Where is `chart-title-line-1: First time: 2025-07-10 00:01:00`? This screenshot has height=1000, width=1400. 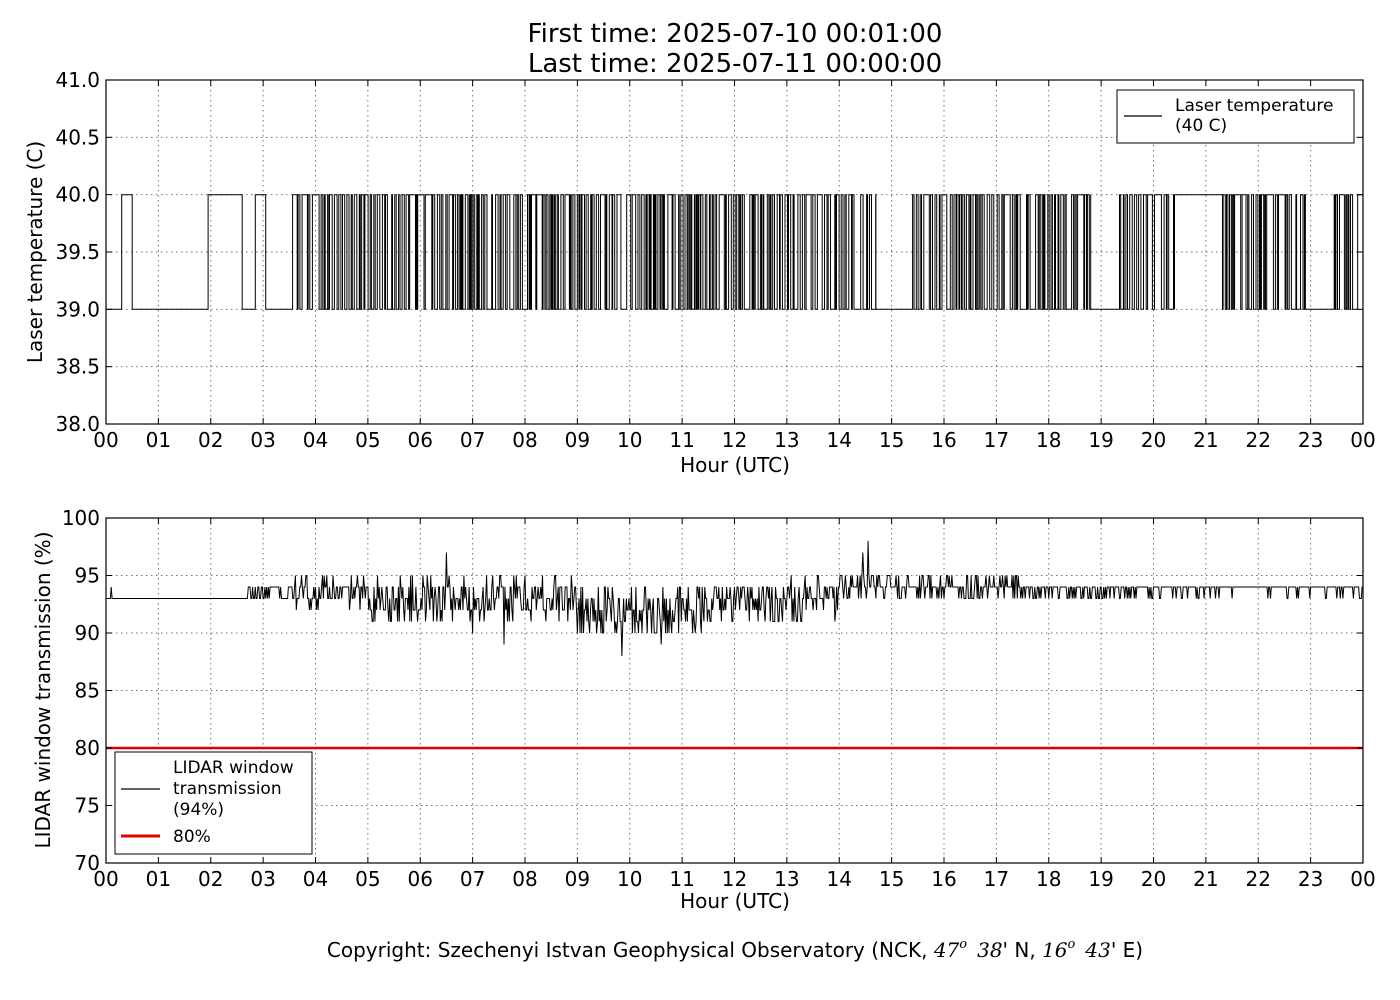
chart-title-line-1: First time: 2025-07-10 00:01:00 is located at coordinates (735, 34).